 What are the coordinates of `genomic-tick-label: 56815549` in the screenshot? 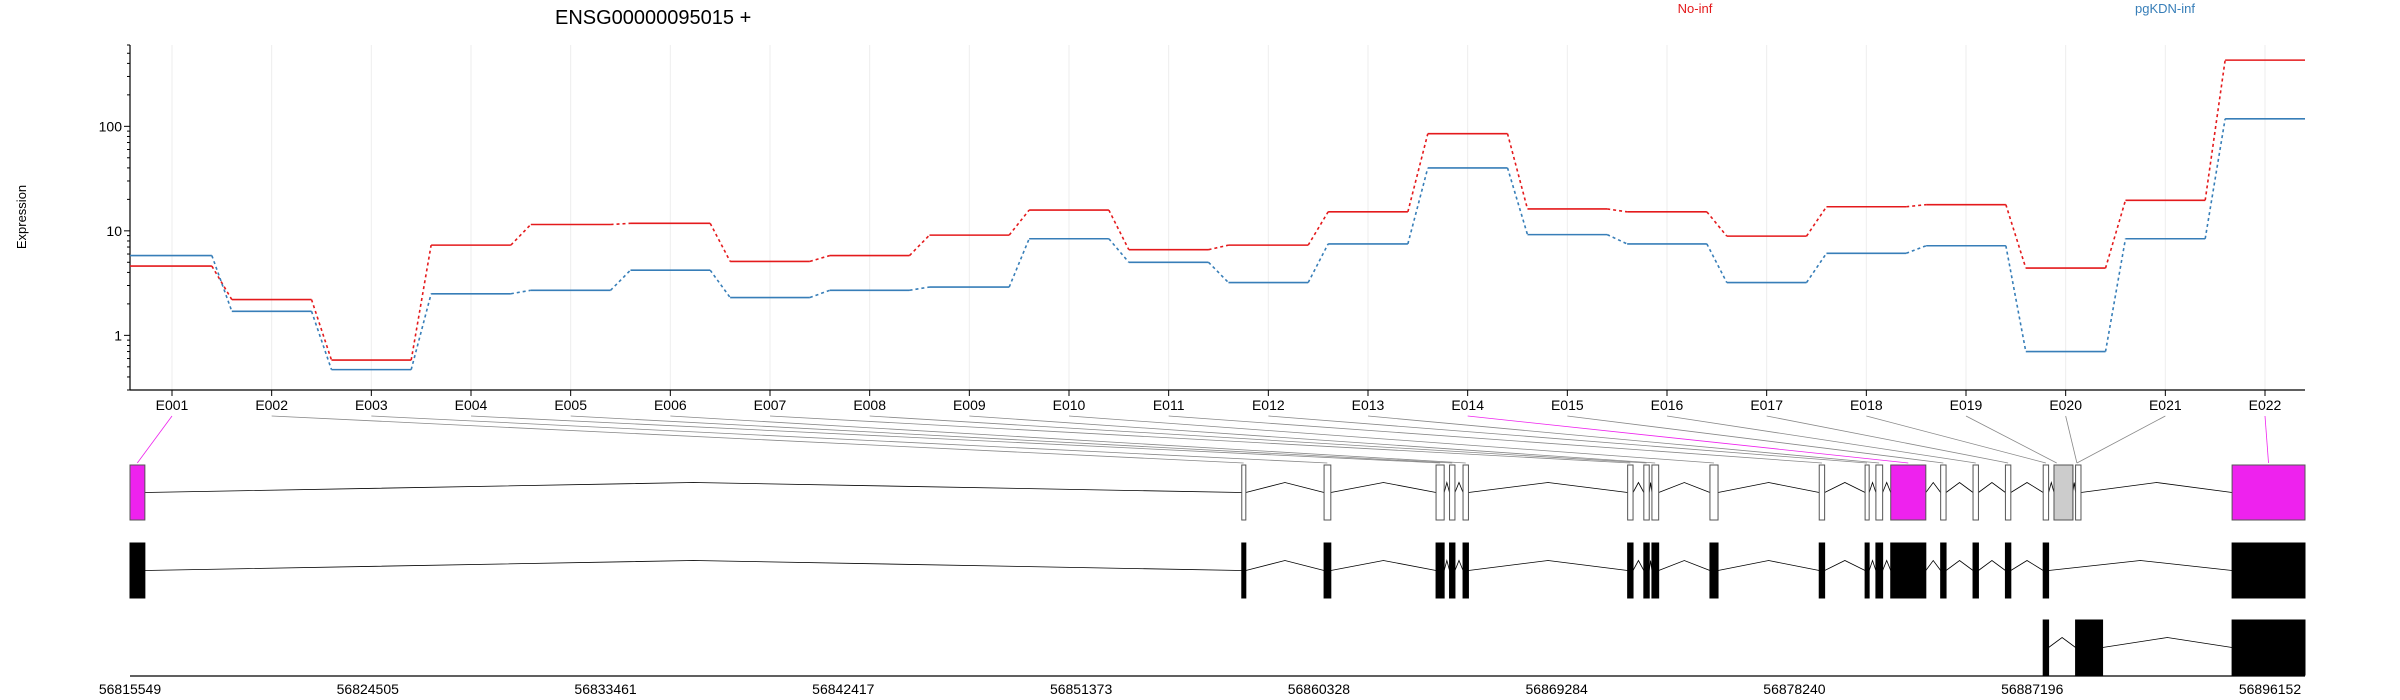 It's located at (130, 689).